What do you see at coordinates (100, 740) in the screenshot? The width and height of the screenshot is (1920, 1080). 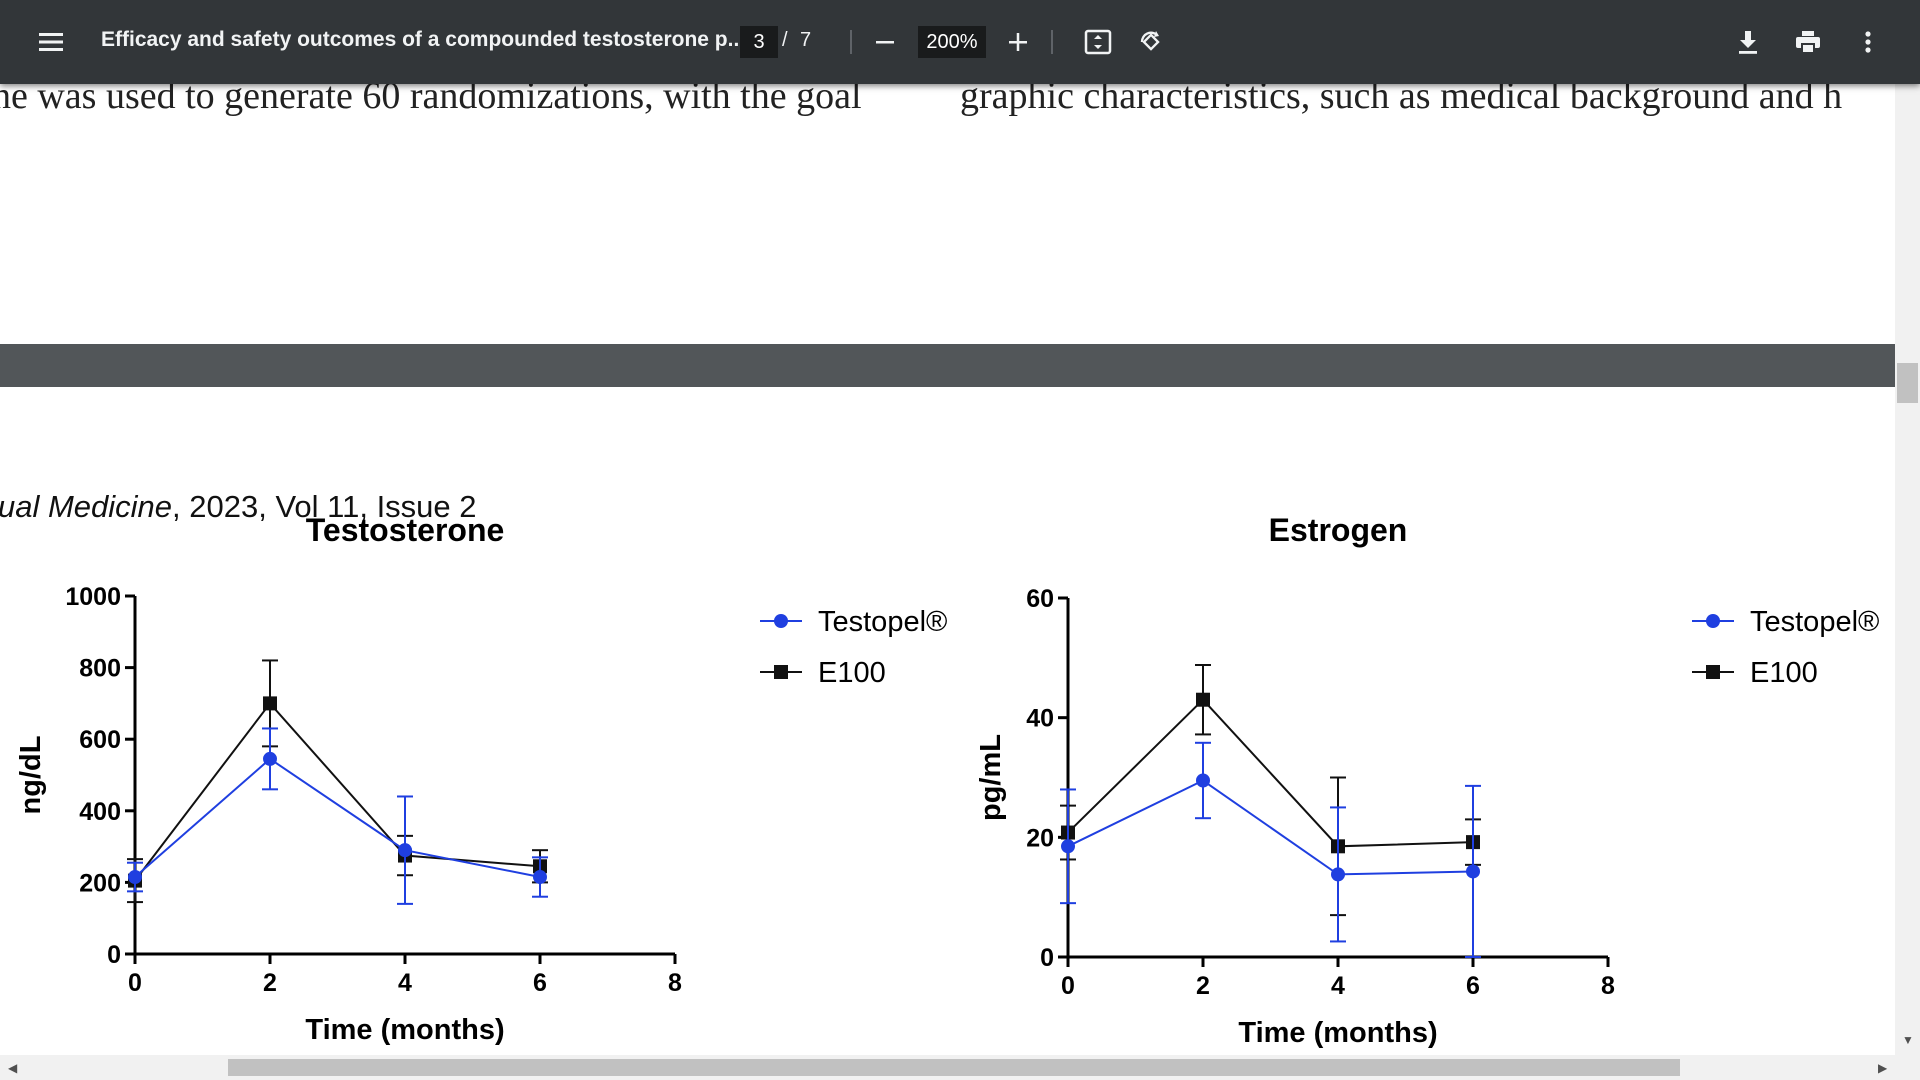 I see `y-tick-label: 600` at bounding box center [100, 740].